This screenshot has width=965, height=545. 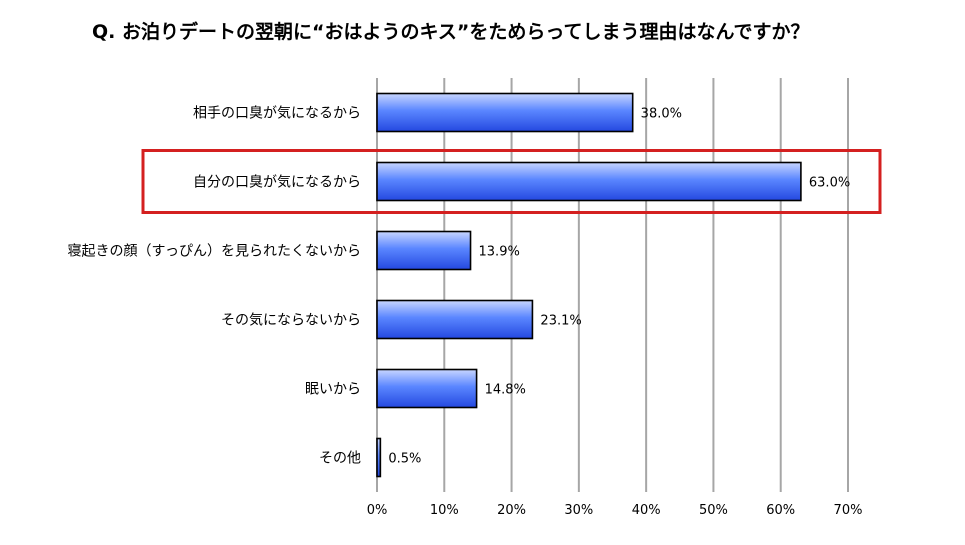 What do you see at coordinates (780, 510) in the screenshot?
I see `x-tick-label: 60%` at bounding box center [780, 510].